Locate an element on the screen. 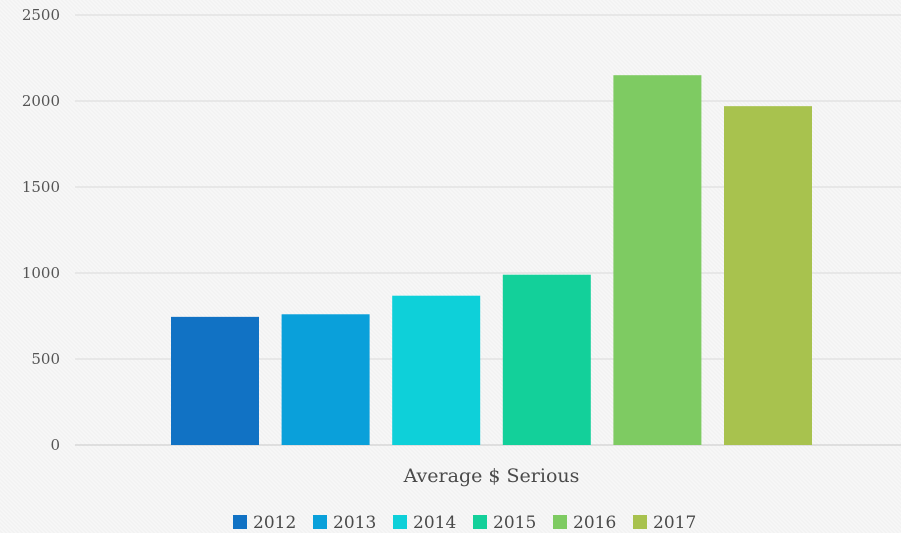 The width and height of the screenshot is (901, 533). legend-item-2015: 2015 is located at coordinates (504, 523).